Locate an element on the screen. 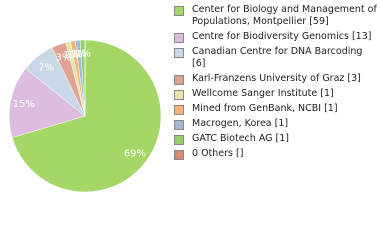  legend-label: Centre for Biodiversity Genomics [13] is located at coordinates (282, 36).